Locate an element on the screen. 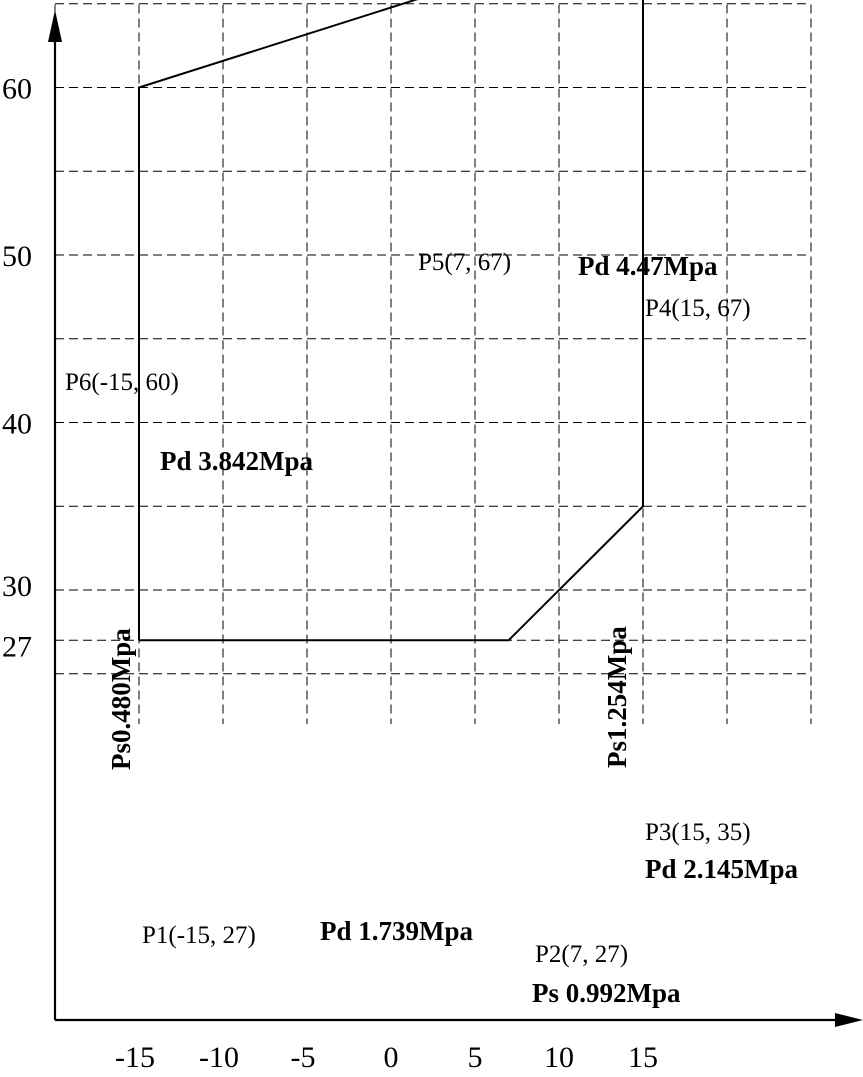 Image resolution: width=863 pixels, height=1077 pixels. x-tick-label: -5 is located at coordinates (303, 1057).